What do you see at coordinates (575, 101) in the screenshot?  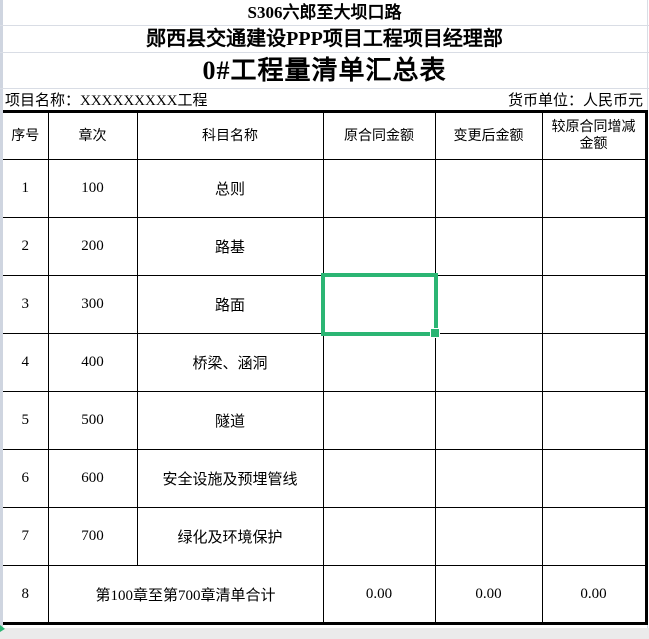 I see `currency-unit-cell: 货币单位：人民币元` at bounding box center [575, 101].